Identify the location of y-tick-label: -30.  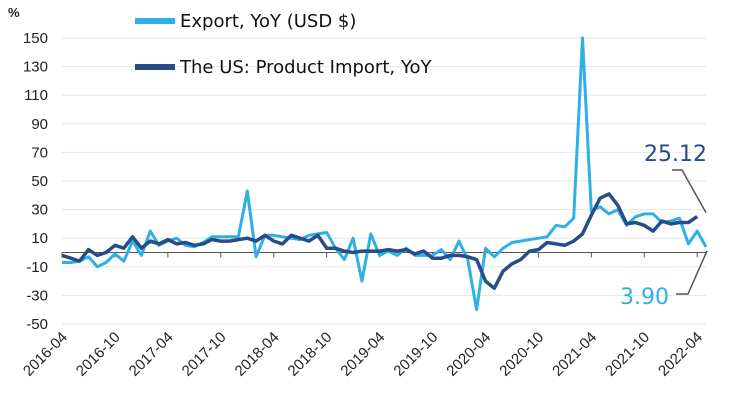
(37, 295).